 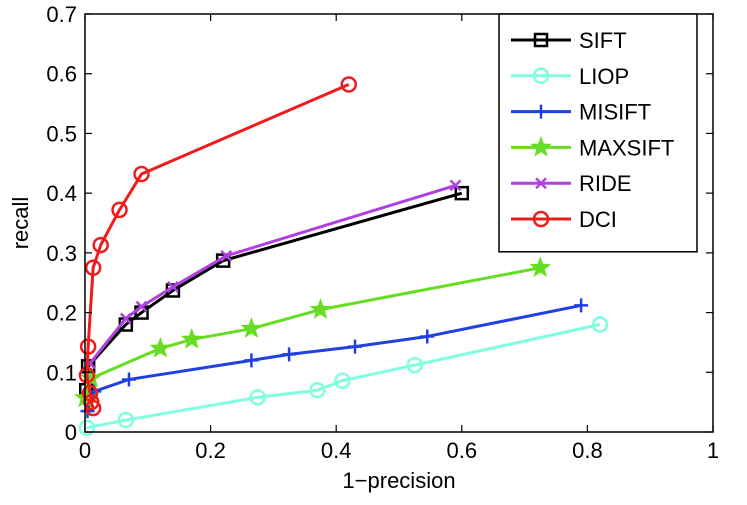 I want to click on legend-label: MAXSIFT, so click(x=626, y=147).